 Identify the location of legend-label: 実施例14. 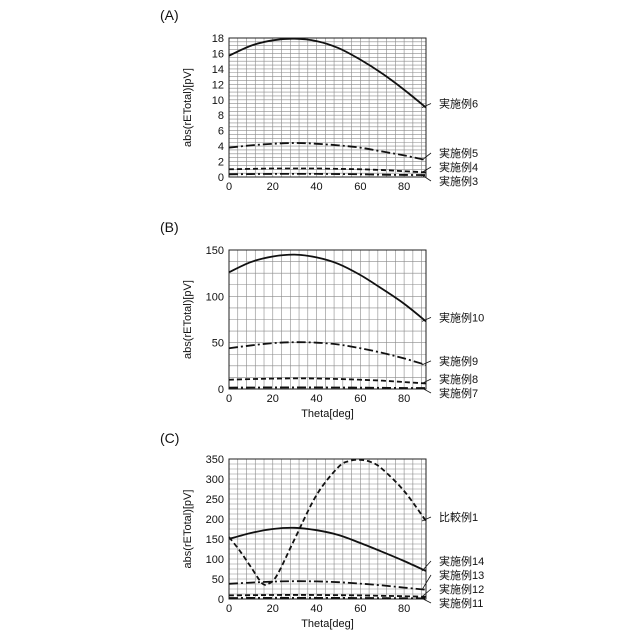
(461, 561).